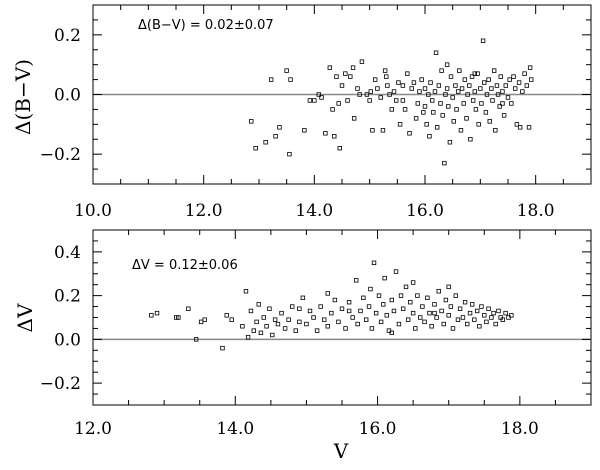 This screenshot has height=470, width=600. I want to click on bottom-data-points, so click(331, 305).